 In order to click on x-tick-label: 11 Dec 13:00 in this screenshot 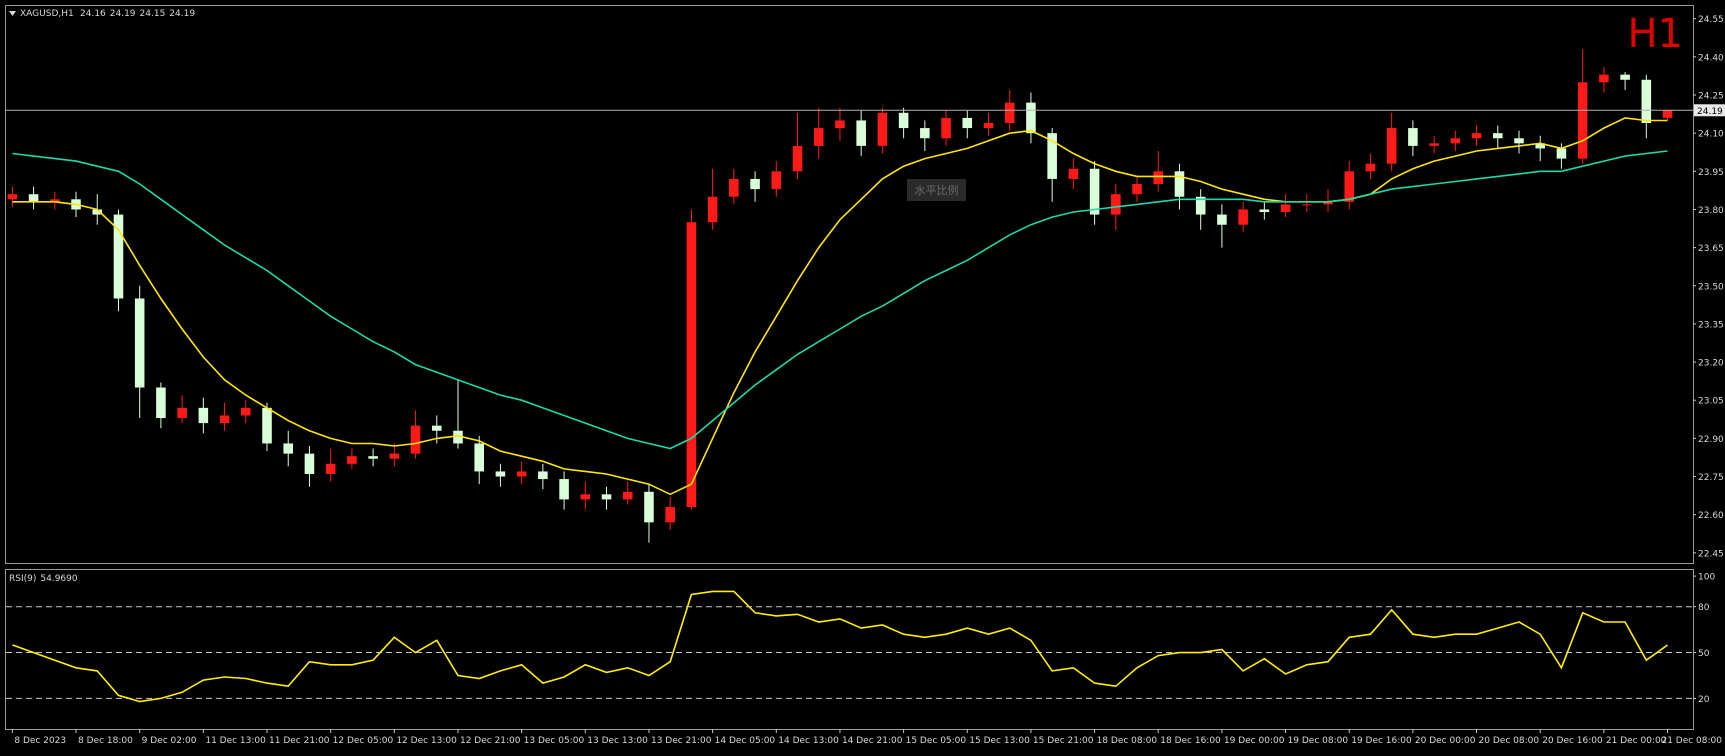, I will do `click(235, 741)`.